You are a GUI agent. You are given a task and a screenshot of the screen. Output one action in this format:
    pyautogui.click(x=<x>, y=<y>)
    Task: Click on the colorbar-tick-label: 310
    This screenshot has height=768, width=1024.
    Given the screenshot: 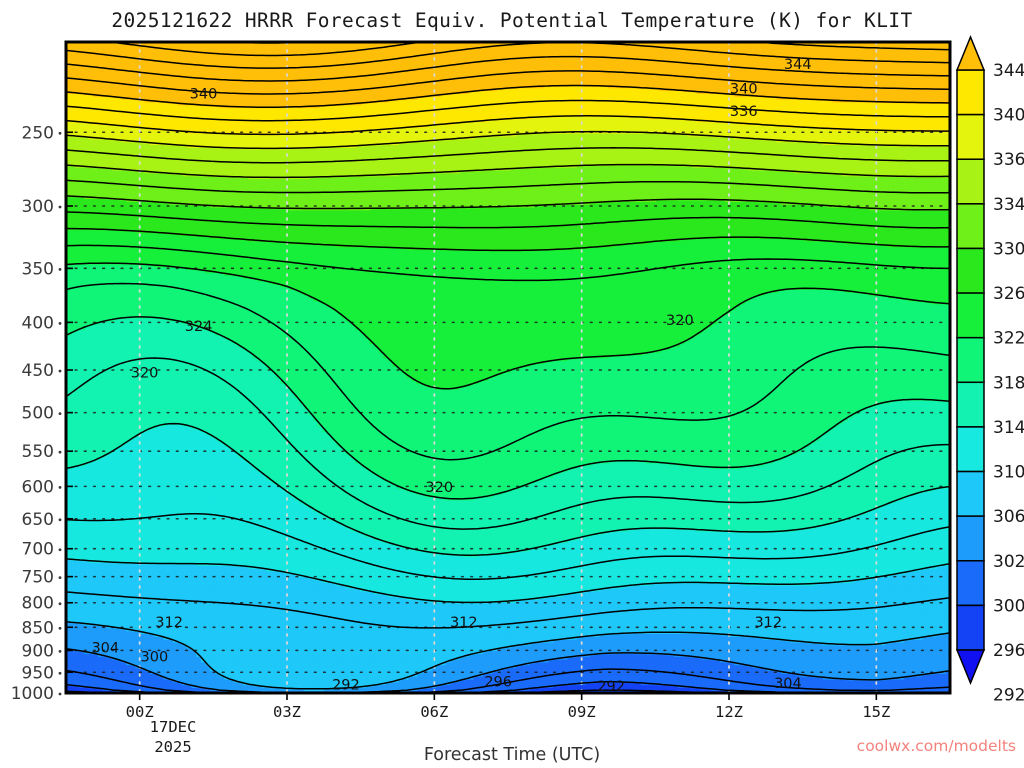 What is the action you would take?
    pyautogui.click(x=1008, y=473)
    